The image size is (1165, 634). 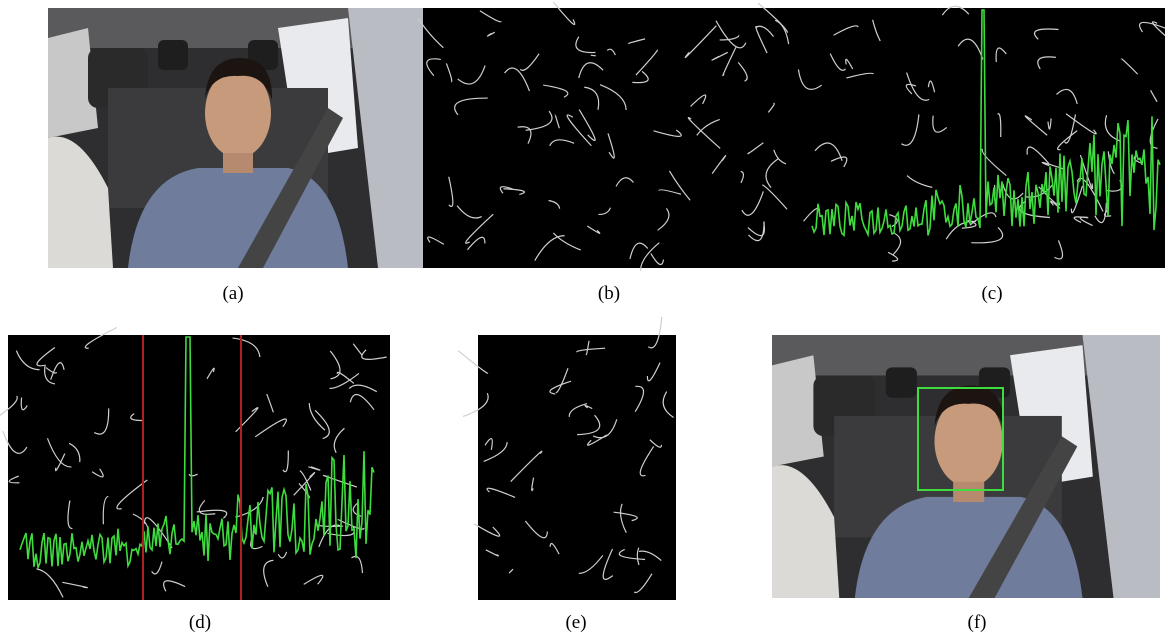 I want to click on edges-b, so click(x=603, y=136).